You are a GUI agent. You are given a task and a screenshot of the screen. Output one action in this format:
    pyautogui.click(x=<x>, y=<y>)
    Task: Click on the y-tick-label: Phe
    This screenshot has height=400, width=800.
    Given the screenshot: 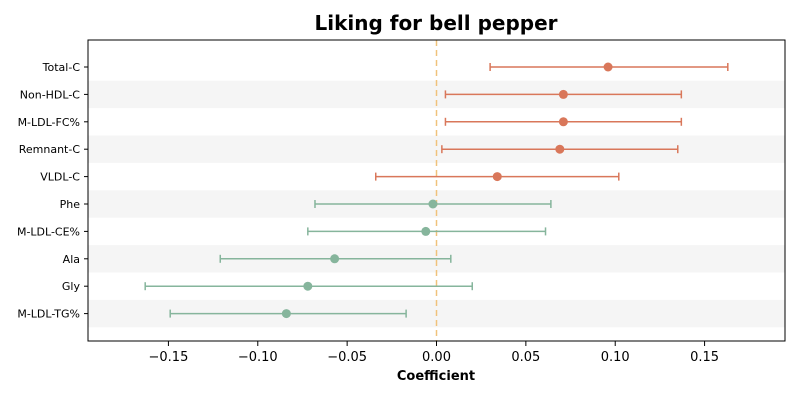 What is the action you would take?
    pyautogui.click(x=70, y=204)
    